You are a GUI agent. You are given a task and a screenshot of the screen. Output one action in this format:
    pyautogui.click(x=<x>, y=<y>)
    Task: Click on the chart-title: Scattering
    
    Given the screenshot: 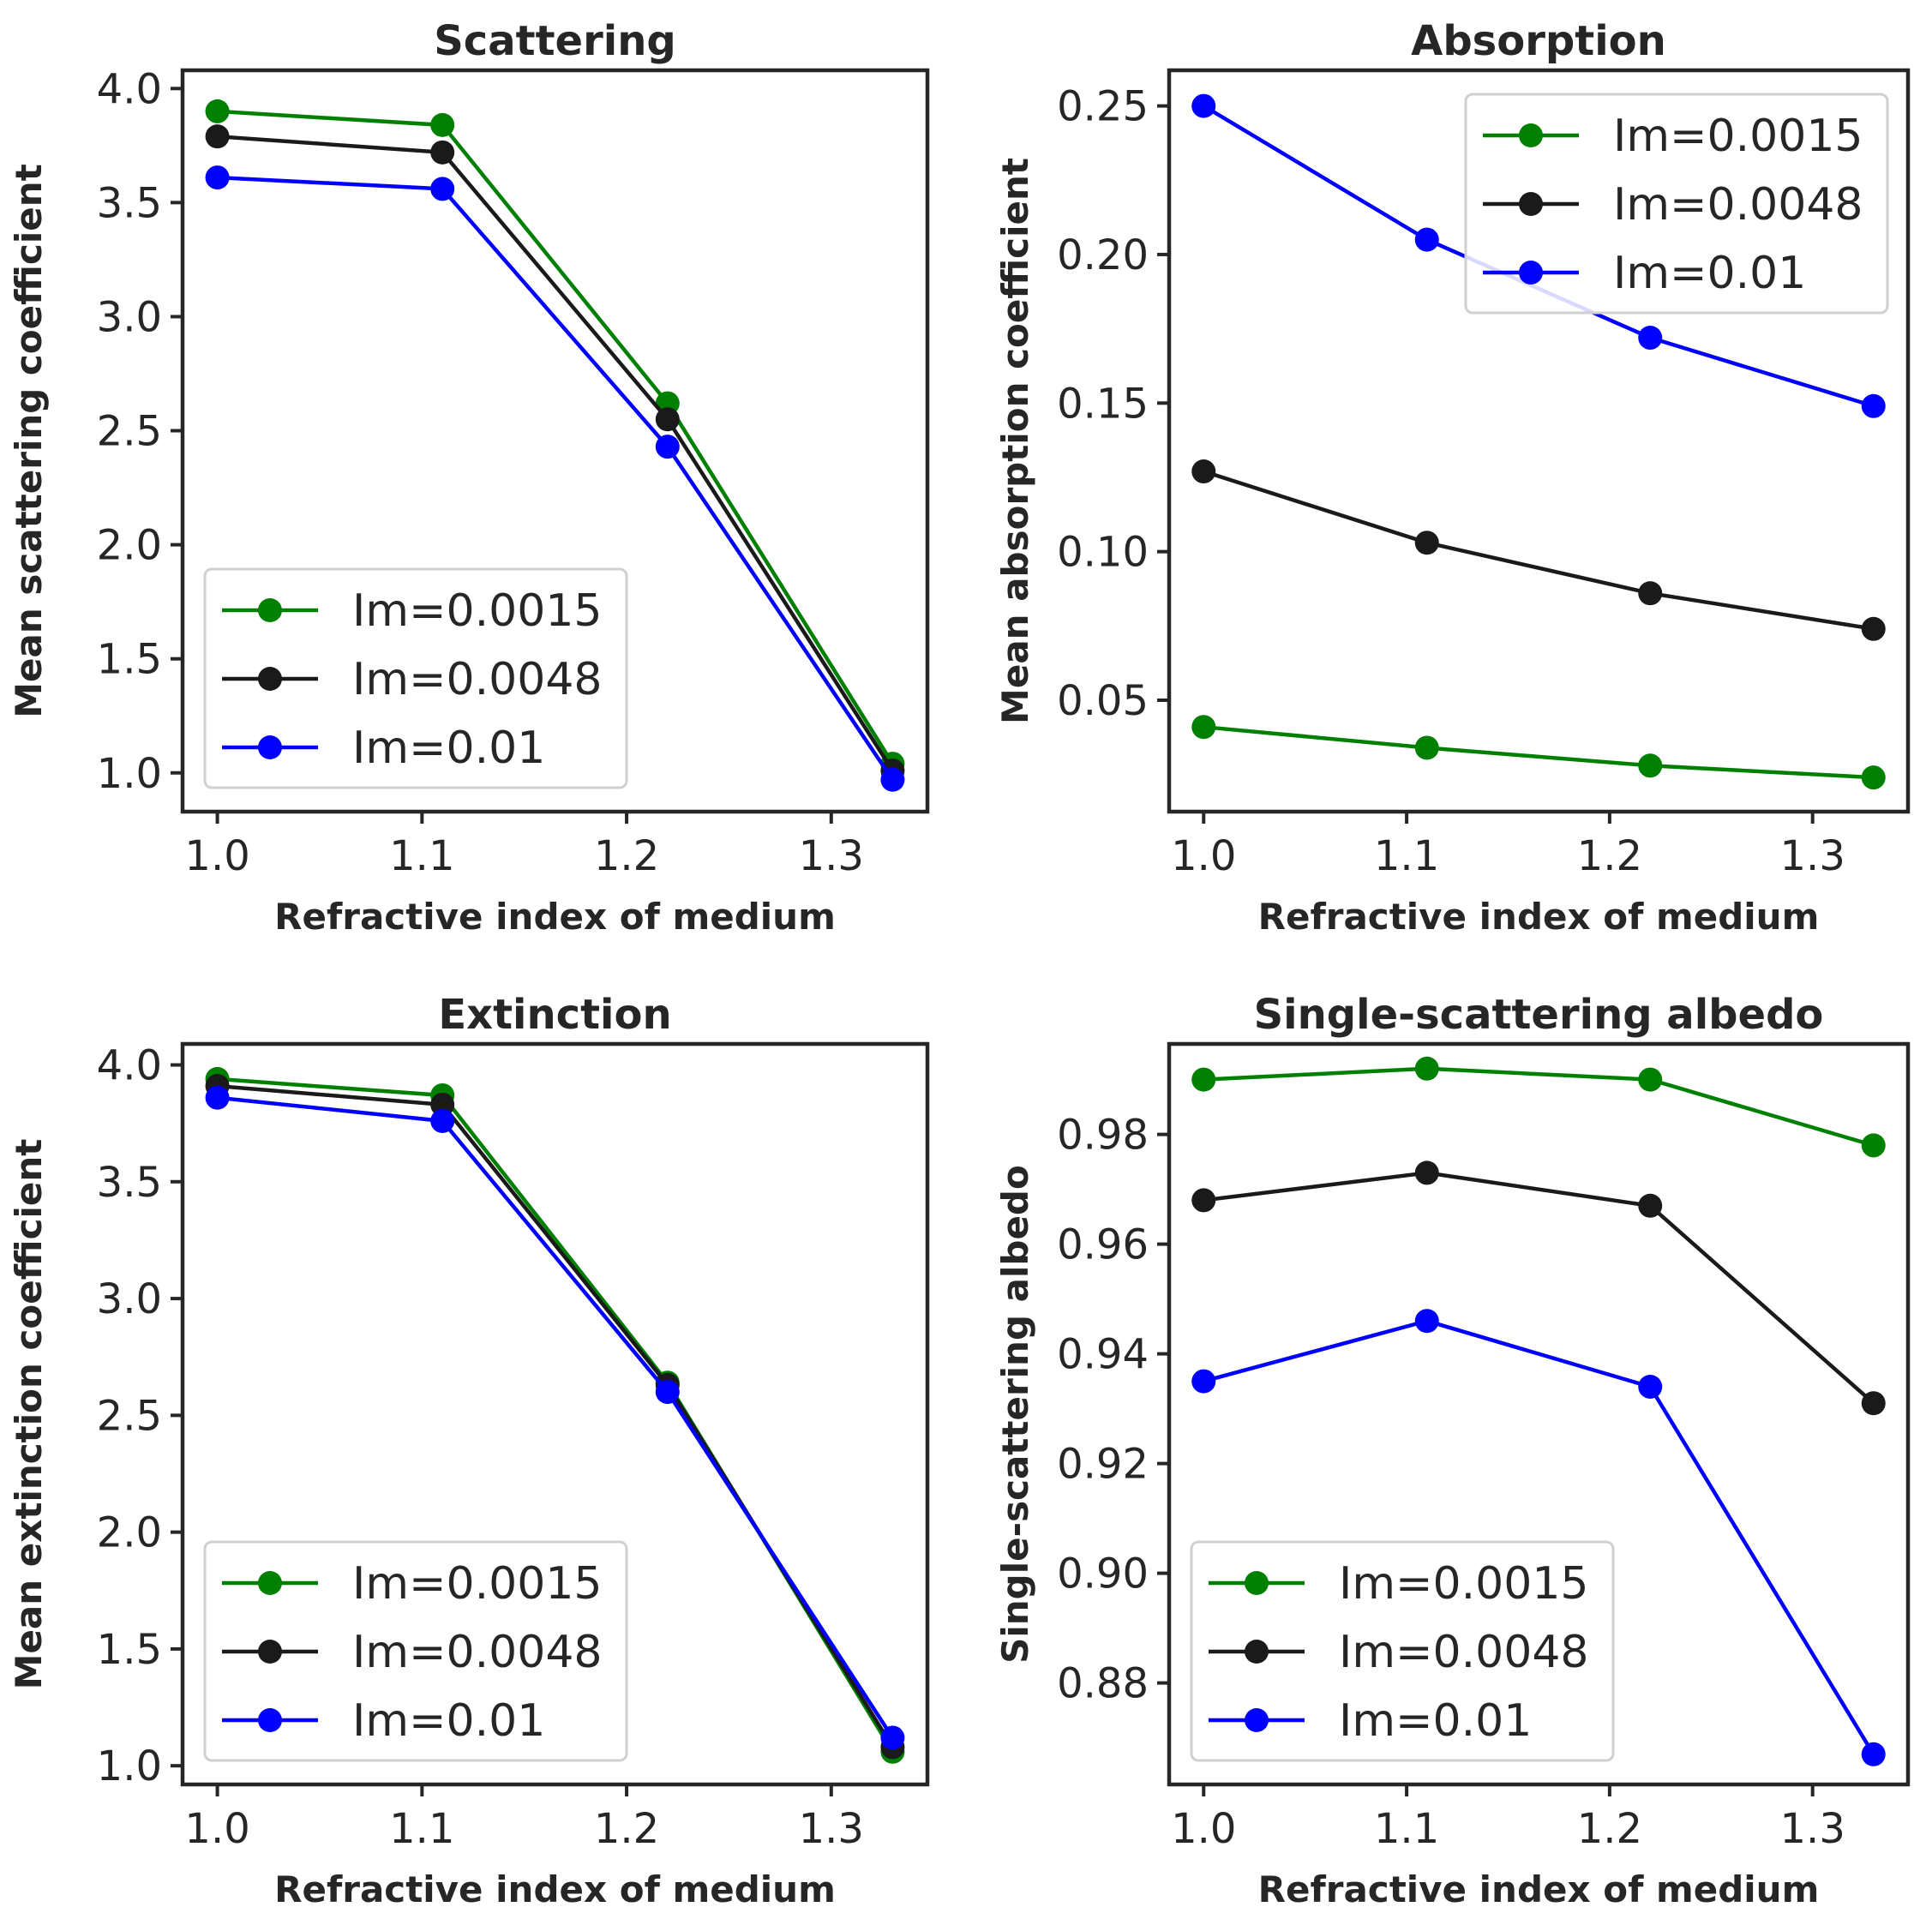 What is the action you would take?
    pyautogui.click(x=555, y=41)
    